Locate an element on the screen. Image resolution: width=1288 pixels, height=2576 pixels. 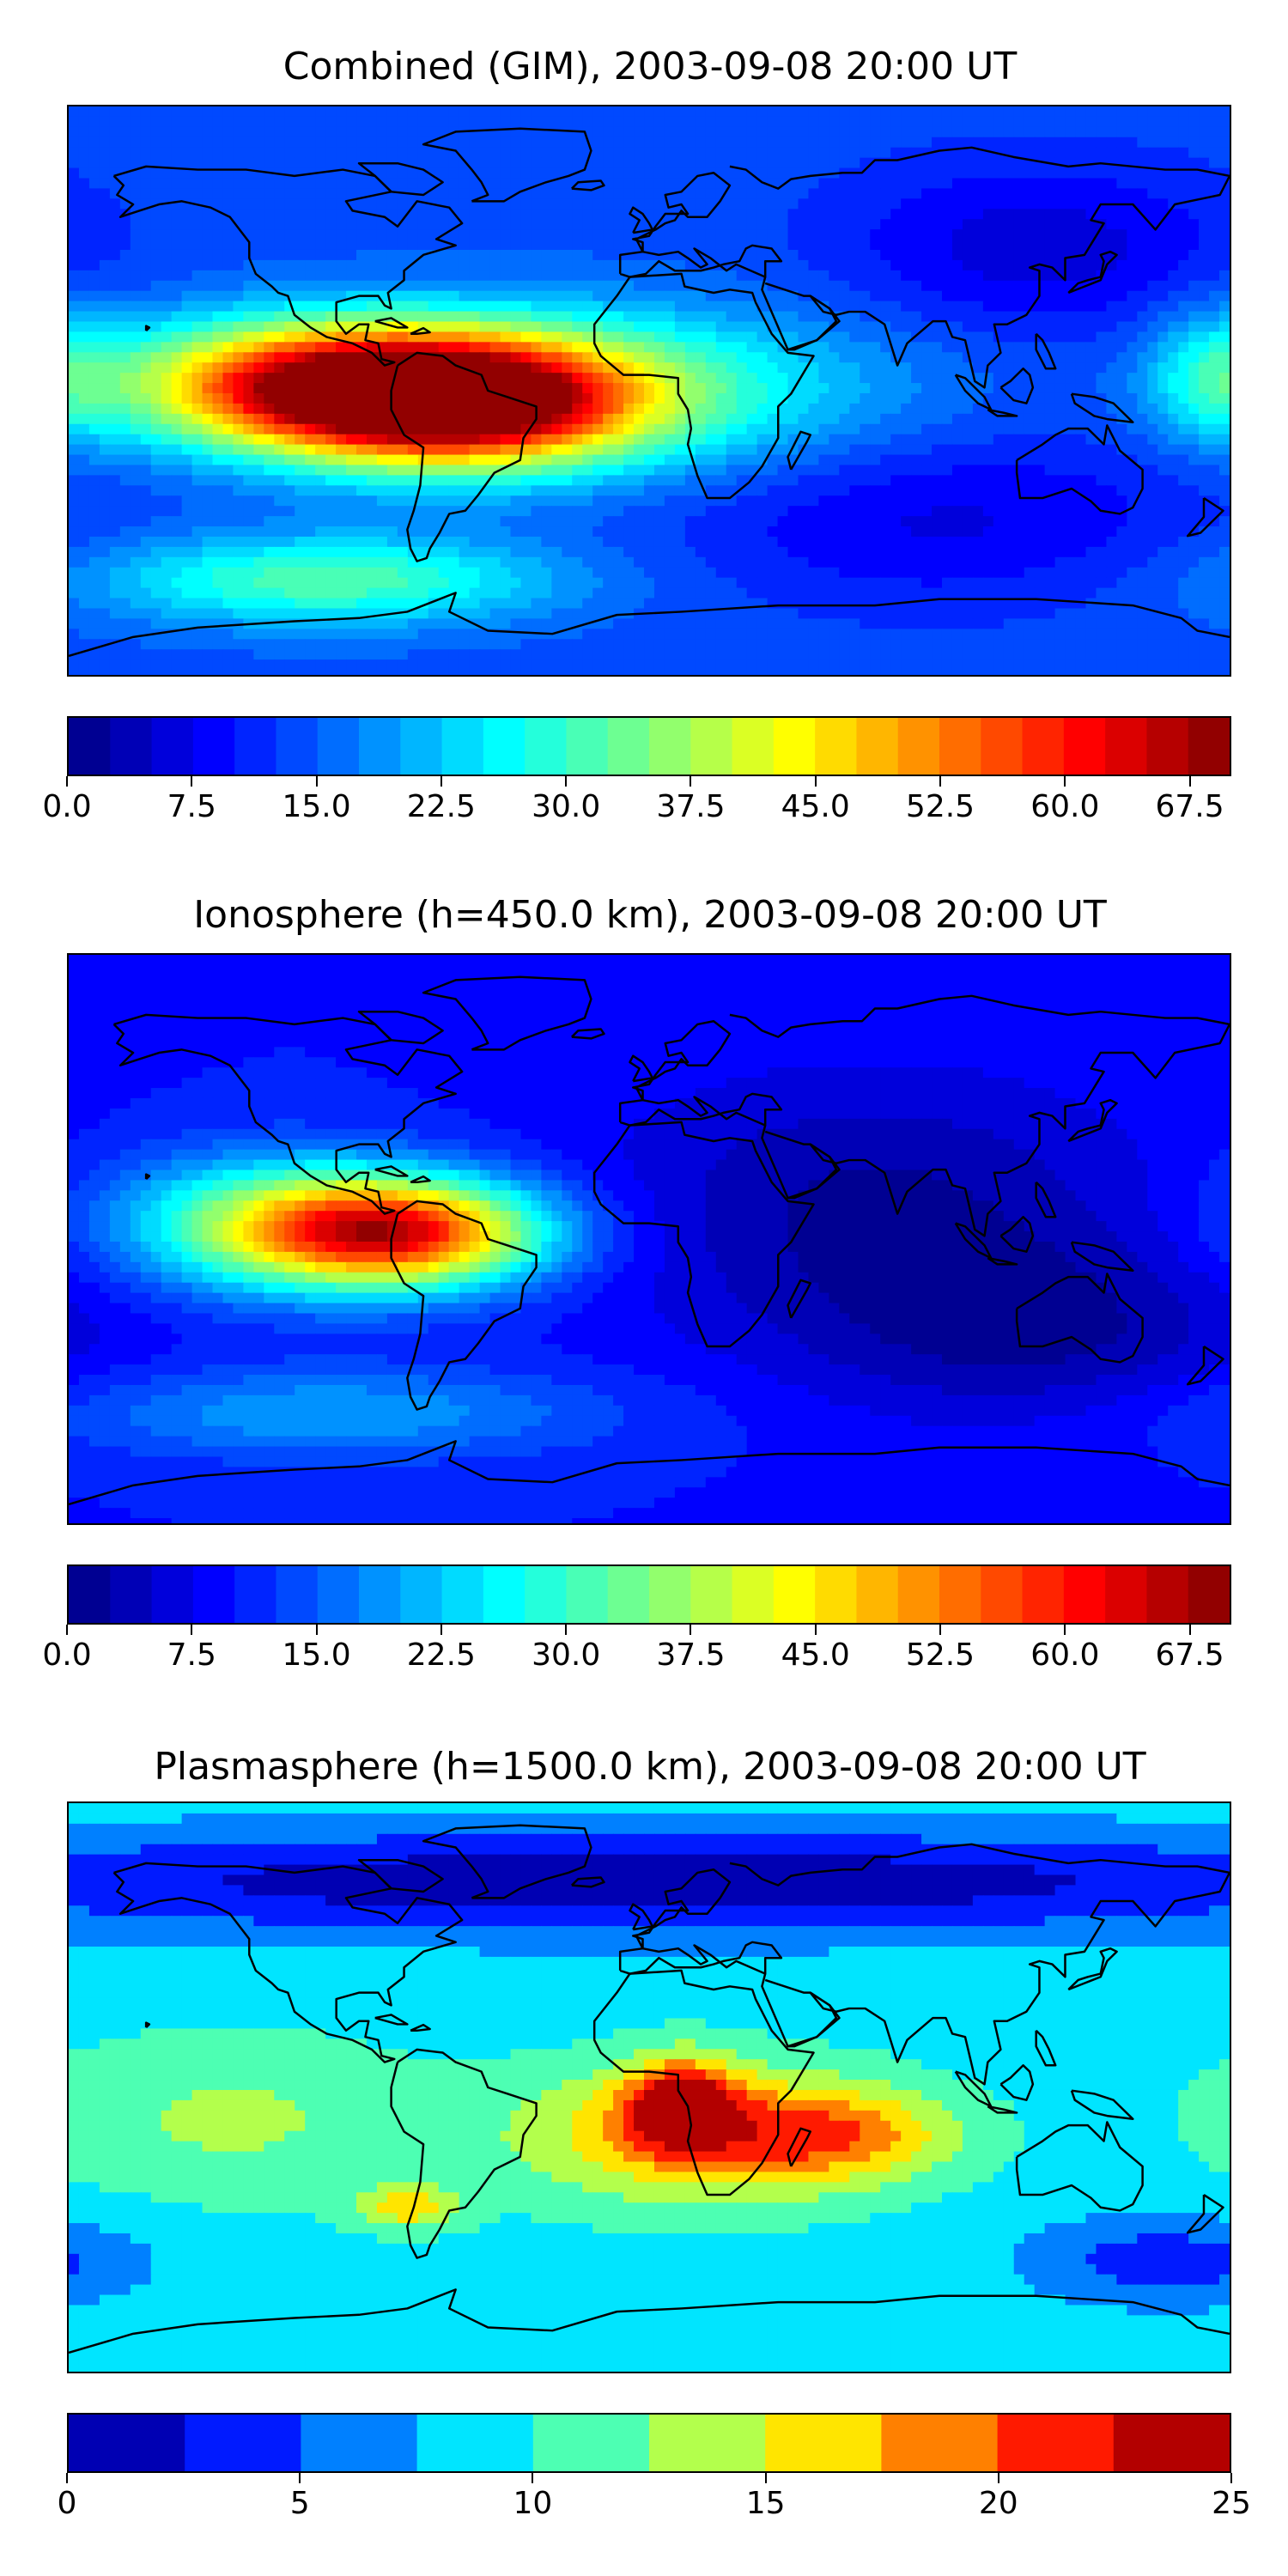
chart-title-combined: Combined (GIM), 2003-09-08 20:00 UT is located at coordinates (651, 66).